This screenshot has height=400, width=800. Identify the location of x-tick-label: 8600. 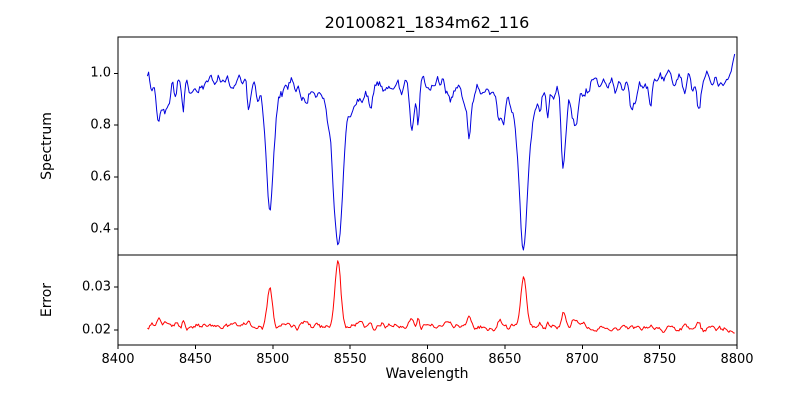
(427, 359).